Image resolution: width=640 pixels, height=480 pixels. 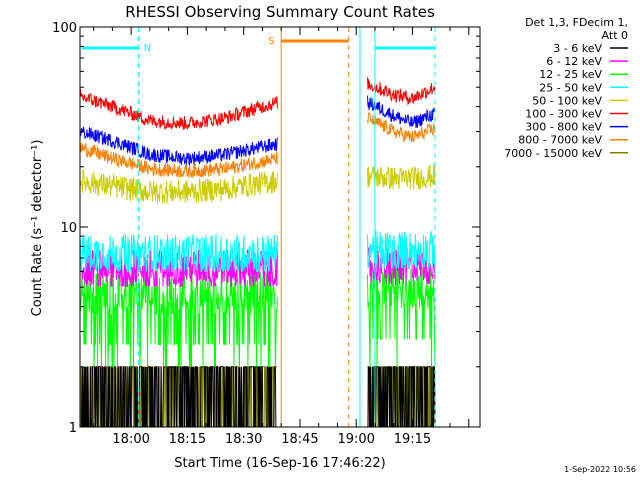 I want to click on legend-label-2: 12 - 25 keV, so click(x=570, y=74).